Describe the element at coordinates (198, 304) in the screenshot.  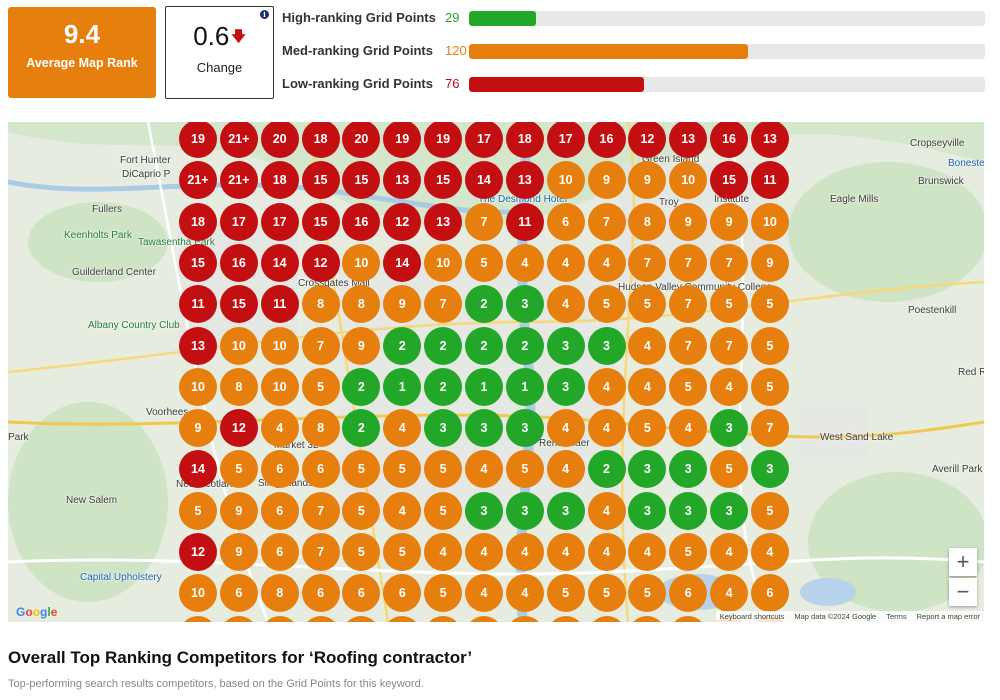
I see `grid-point: 11` at that location.